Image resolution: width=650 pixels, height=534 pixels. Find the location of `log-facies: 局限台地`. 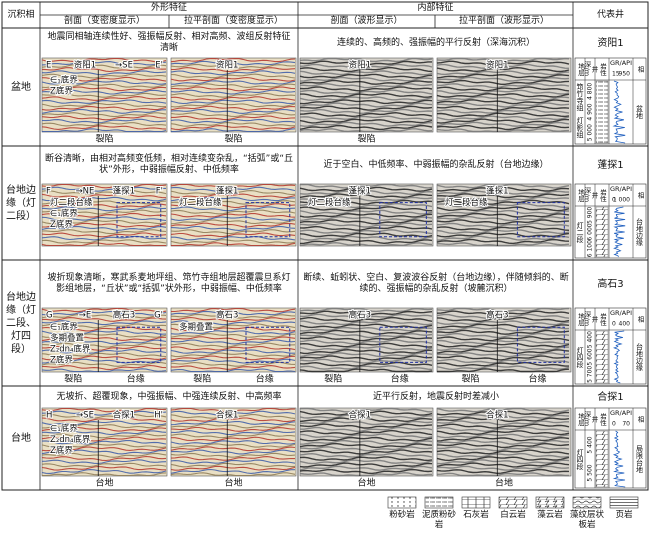

log-facies: 局限台地 is located at coordinates (639, 459).